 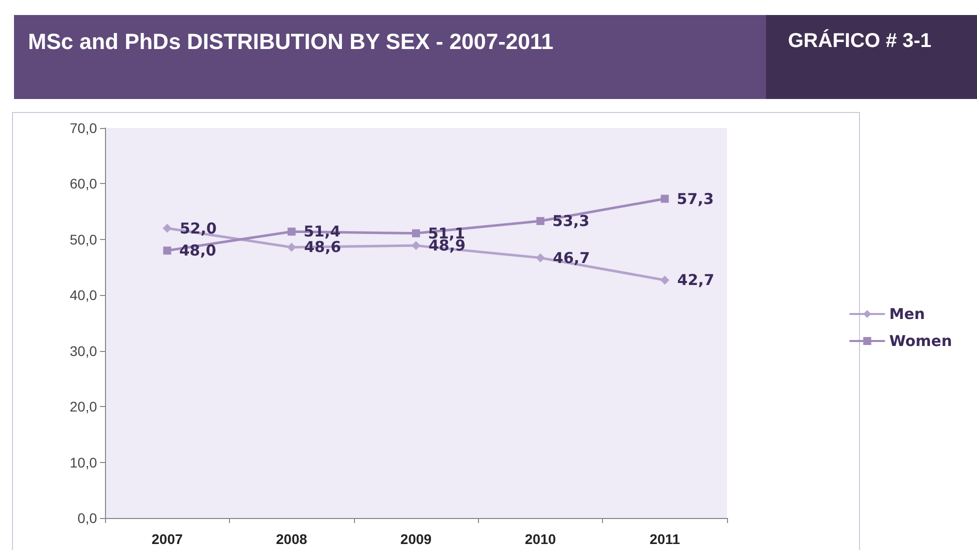 I want to click on data-label: 48,0, so click(x=197, y=251).